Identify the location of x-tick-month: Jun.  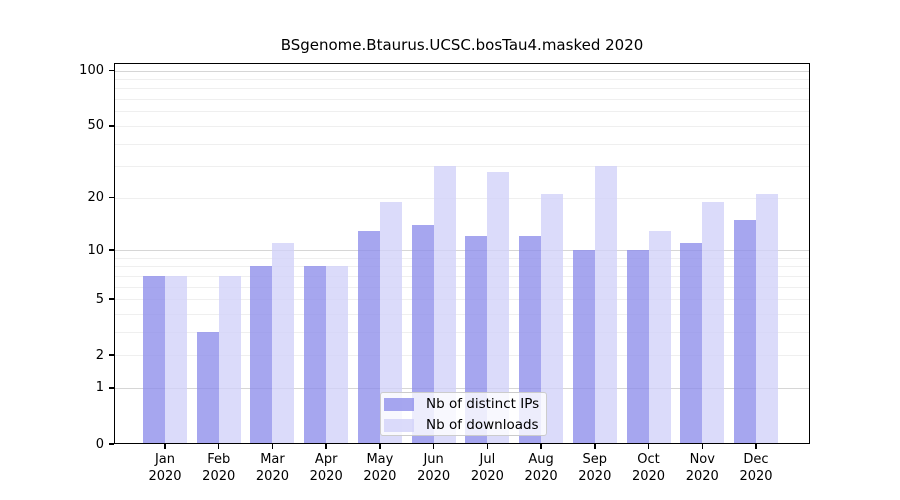
(433, 459).